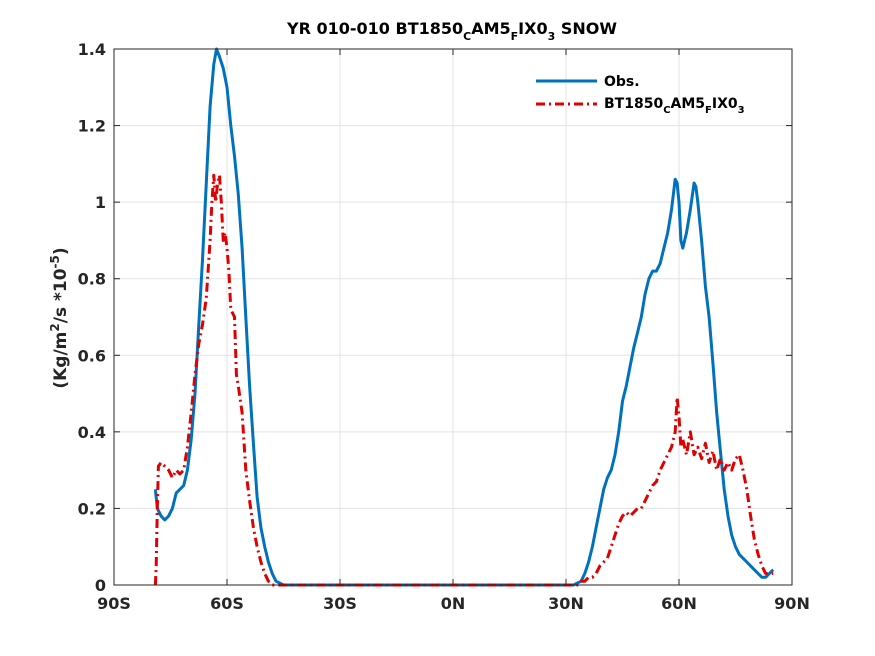 This screenshot has width=875, height=656. I want to click on x-tick-label: 60N, so click(679, 603).